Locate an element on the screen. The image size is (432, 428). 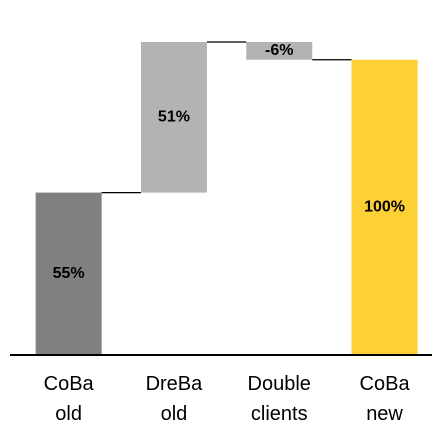
x-tick-label: Double clients is located at coordinates (279, 399).